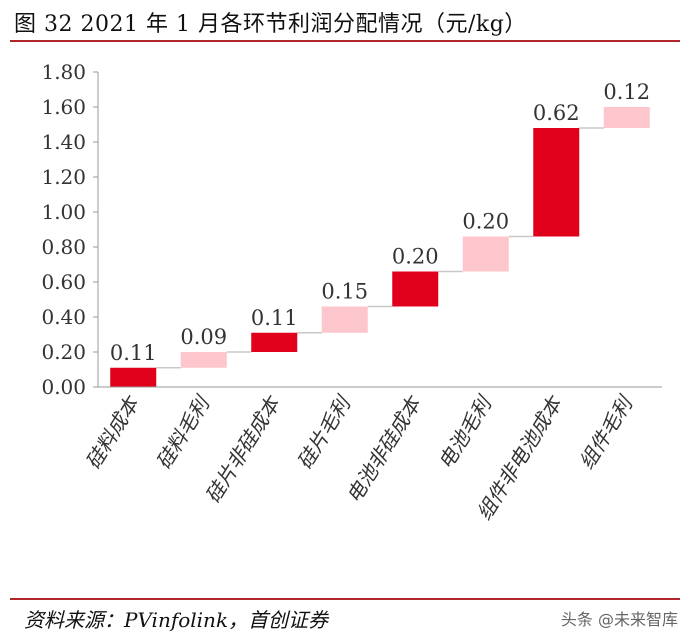  I want to click on y-tick-label: 0.40, so click(63, 317).